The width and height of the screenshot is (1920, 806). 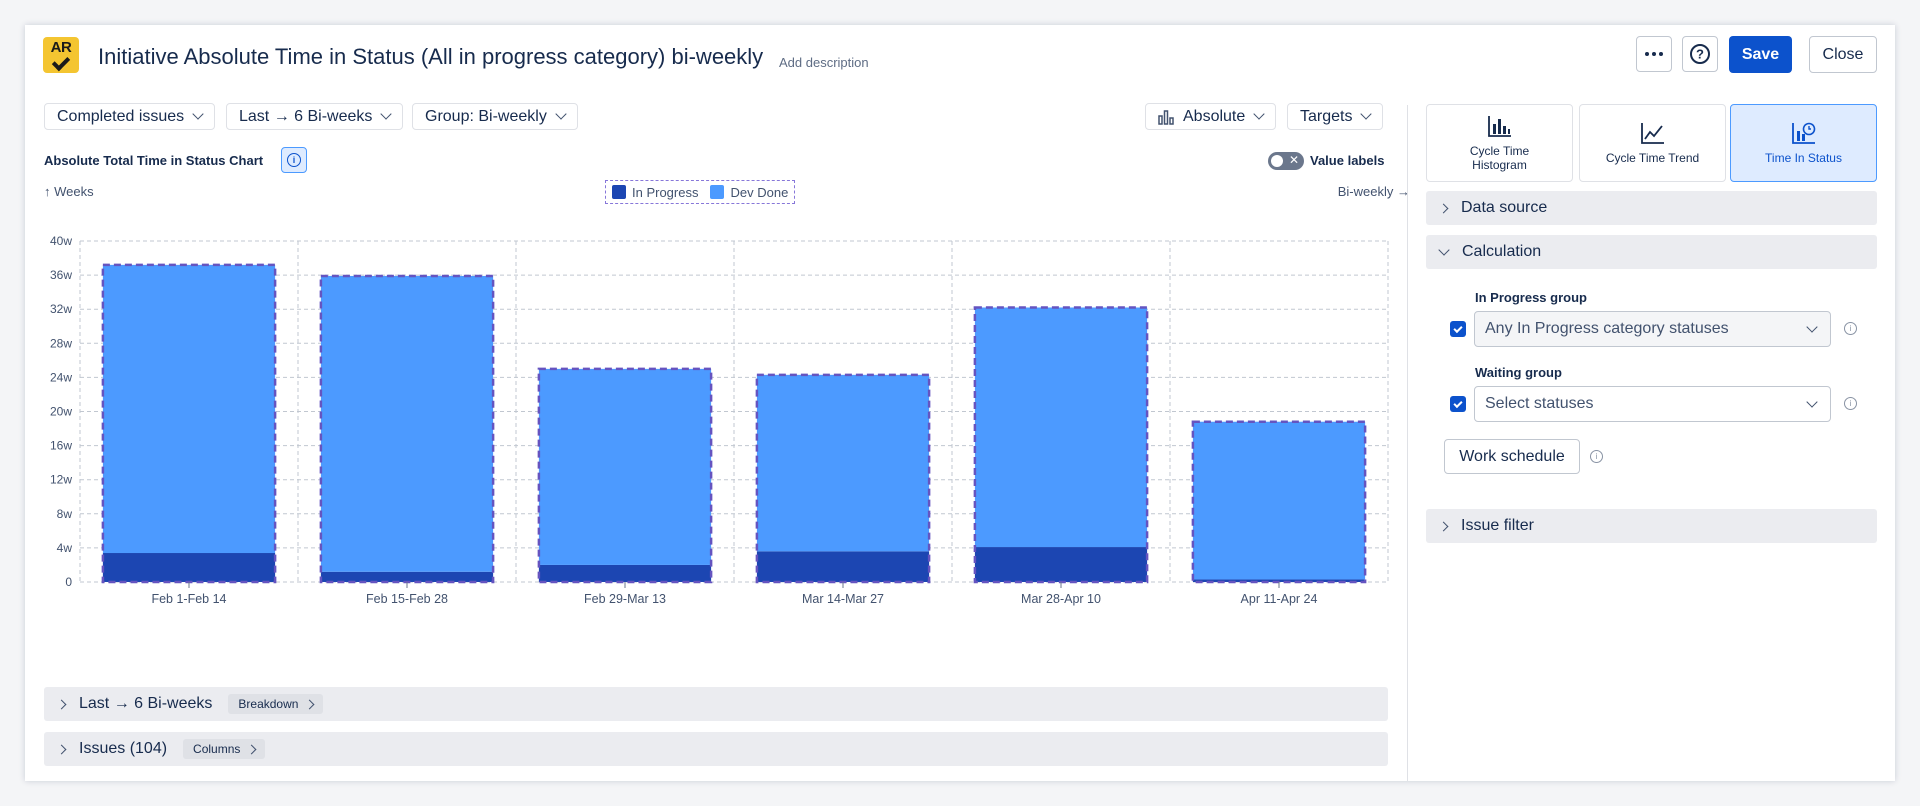 What do you see at coordinates (74, 191) in the screenshot?
I see `y-unit-label: Weeks` at bounding box center [74, 191].